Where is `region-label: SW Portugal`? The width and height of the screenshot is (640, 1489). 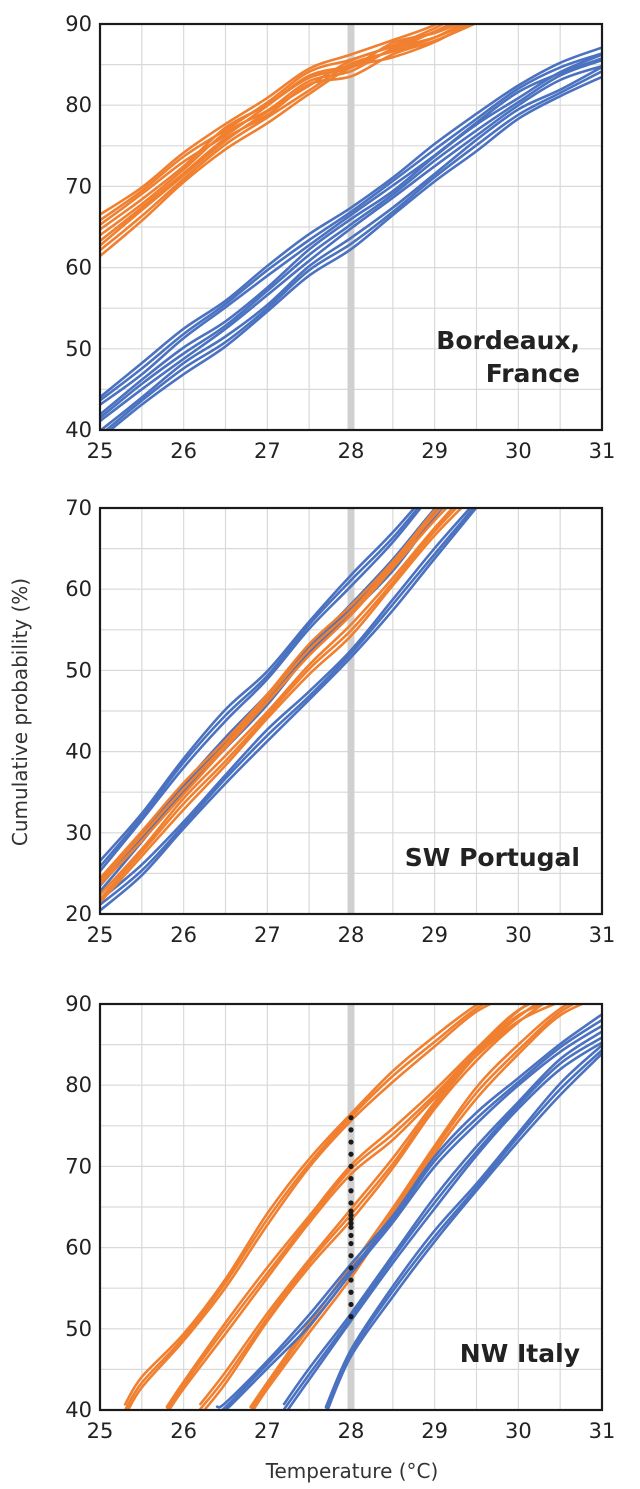
region-label: SW Portugal is located at coordinates (492, 857).